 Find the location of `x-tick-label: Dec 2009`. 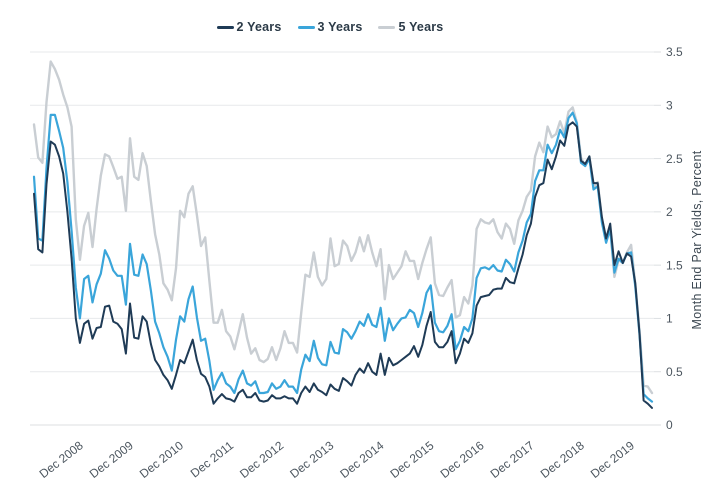

x-tick-label: Dec 2009 is located at coordinates (111, 459).